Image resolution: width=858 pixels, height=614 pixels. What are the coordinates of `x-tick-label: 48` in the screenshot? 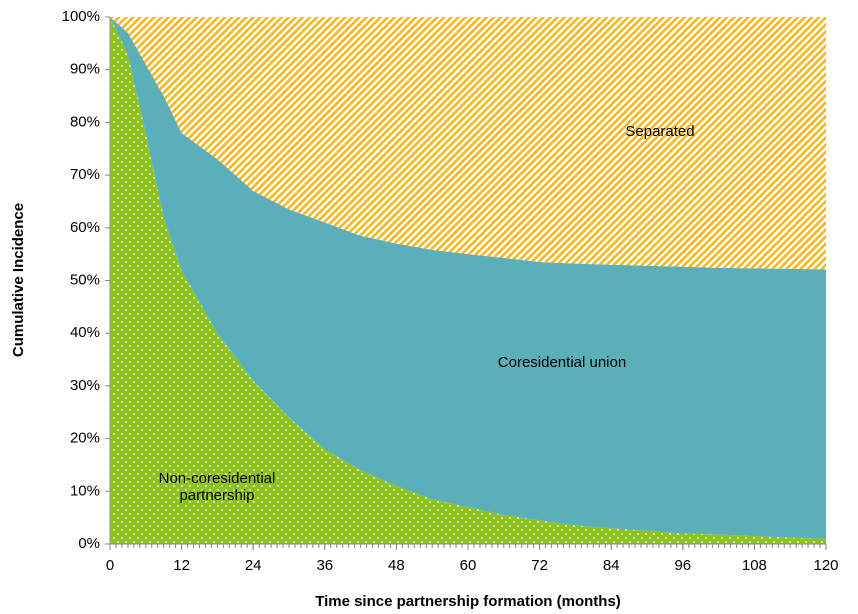 It's located at (396, 565).